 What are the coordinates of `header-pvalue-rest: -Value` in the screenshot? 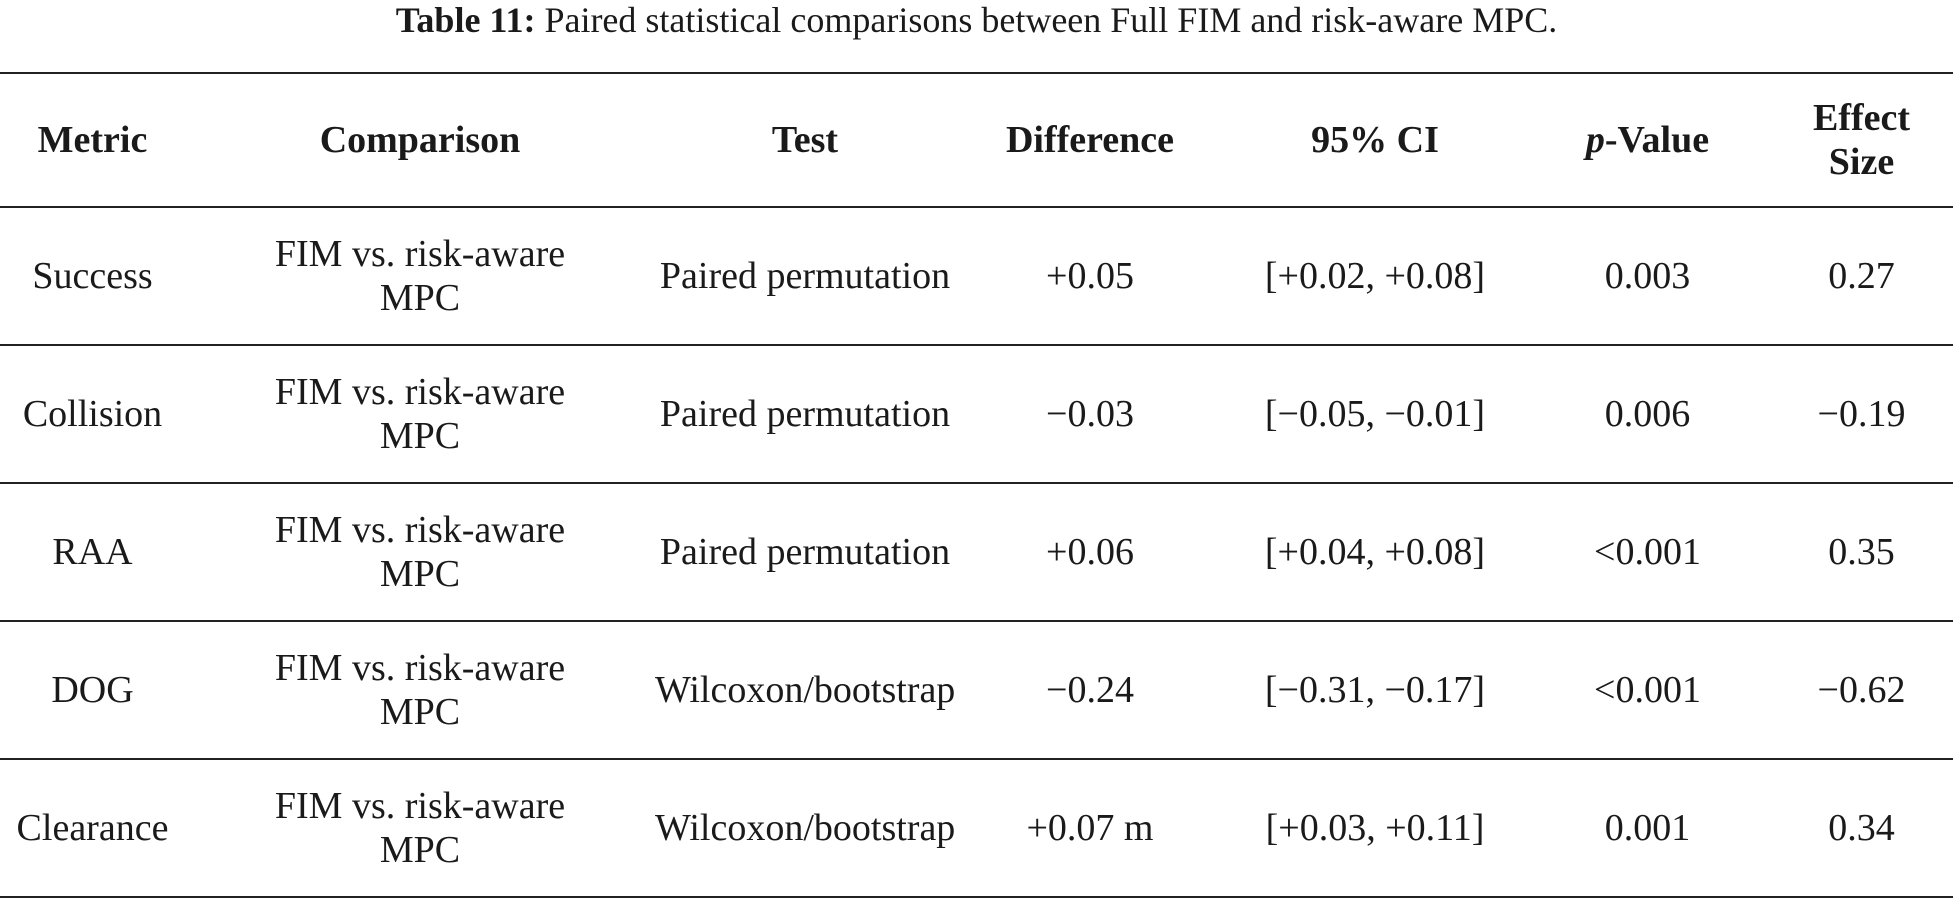 It's located at (1657, 140).